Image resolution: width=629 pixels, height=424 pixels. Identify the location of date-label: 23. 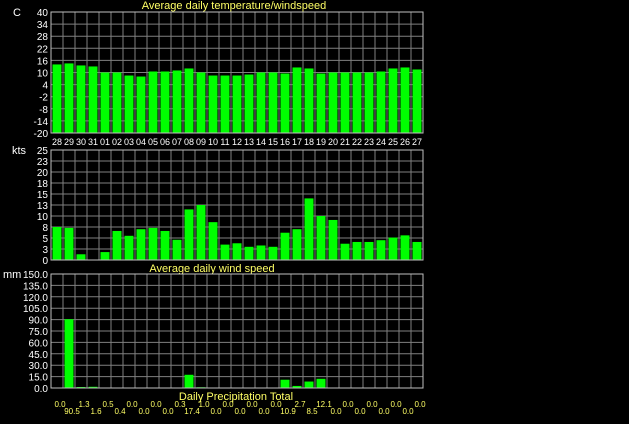
(369, 142).